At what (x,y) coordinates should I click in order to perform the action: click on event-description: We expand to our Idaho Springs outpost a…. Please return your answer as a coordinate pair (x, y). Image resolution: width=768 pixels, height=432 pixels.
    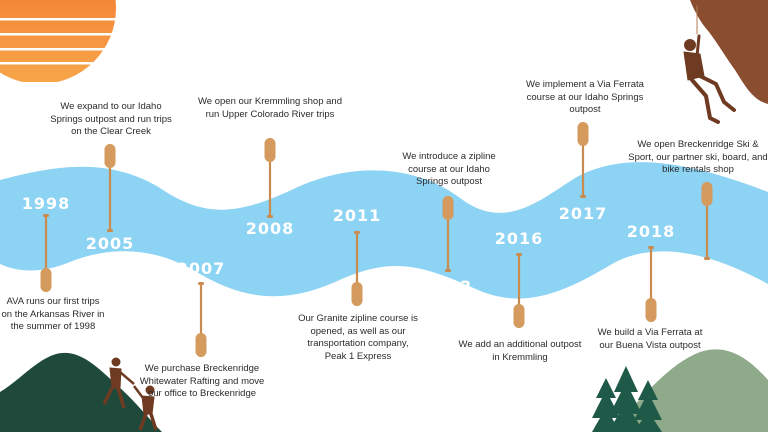
    Looking at the image, I should click on (111, 119).